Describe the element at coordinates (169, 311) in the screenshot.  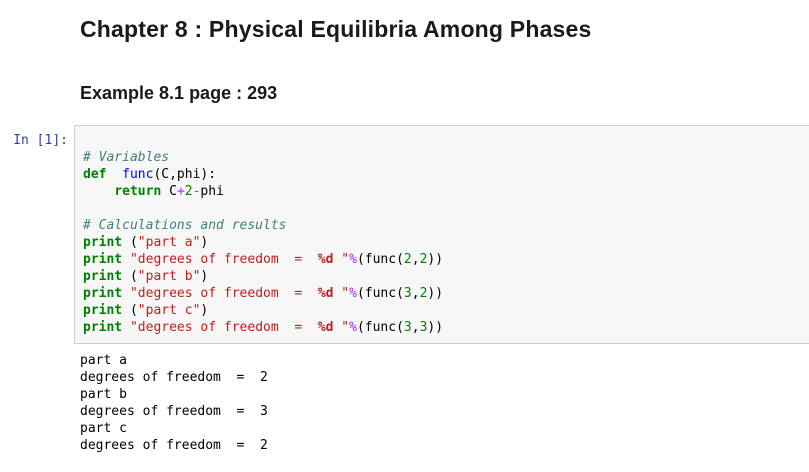
I see `code-token: "part c"` at that location.